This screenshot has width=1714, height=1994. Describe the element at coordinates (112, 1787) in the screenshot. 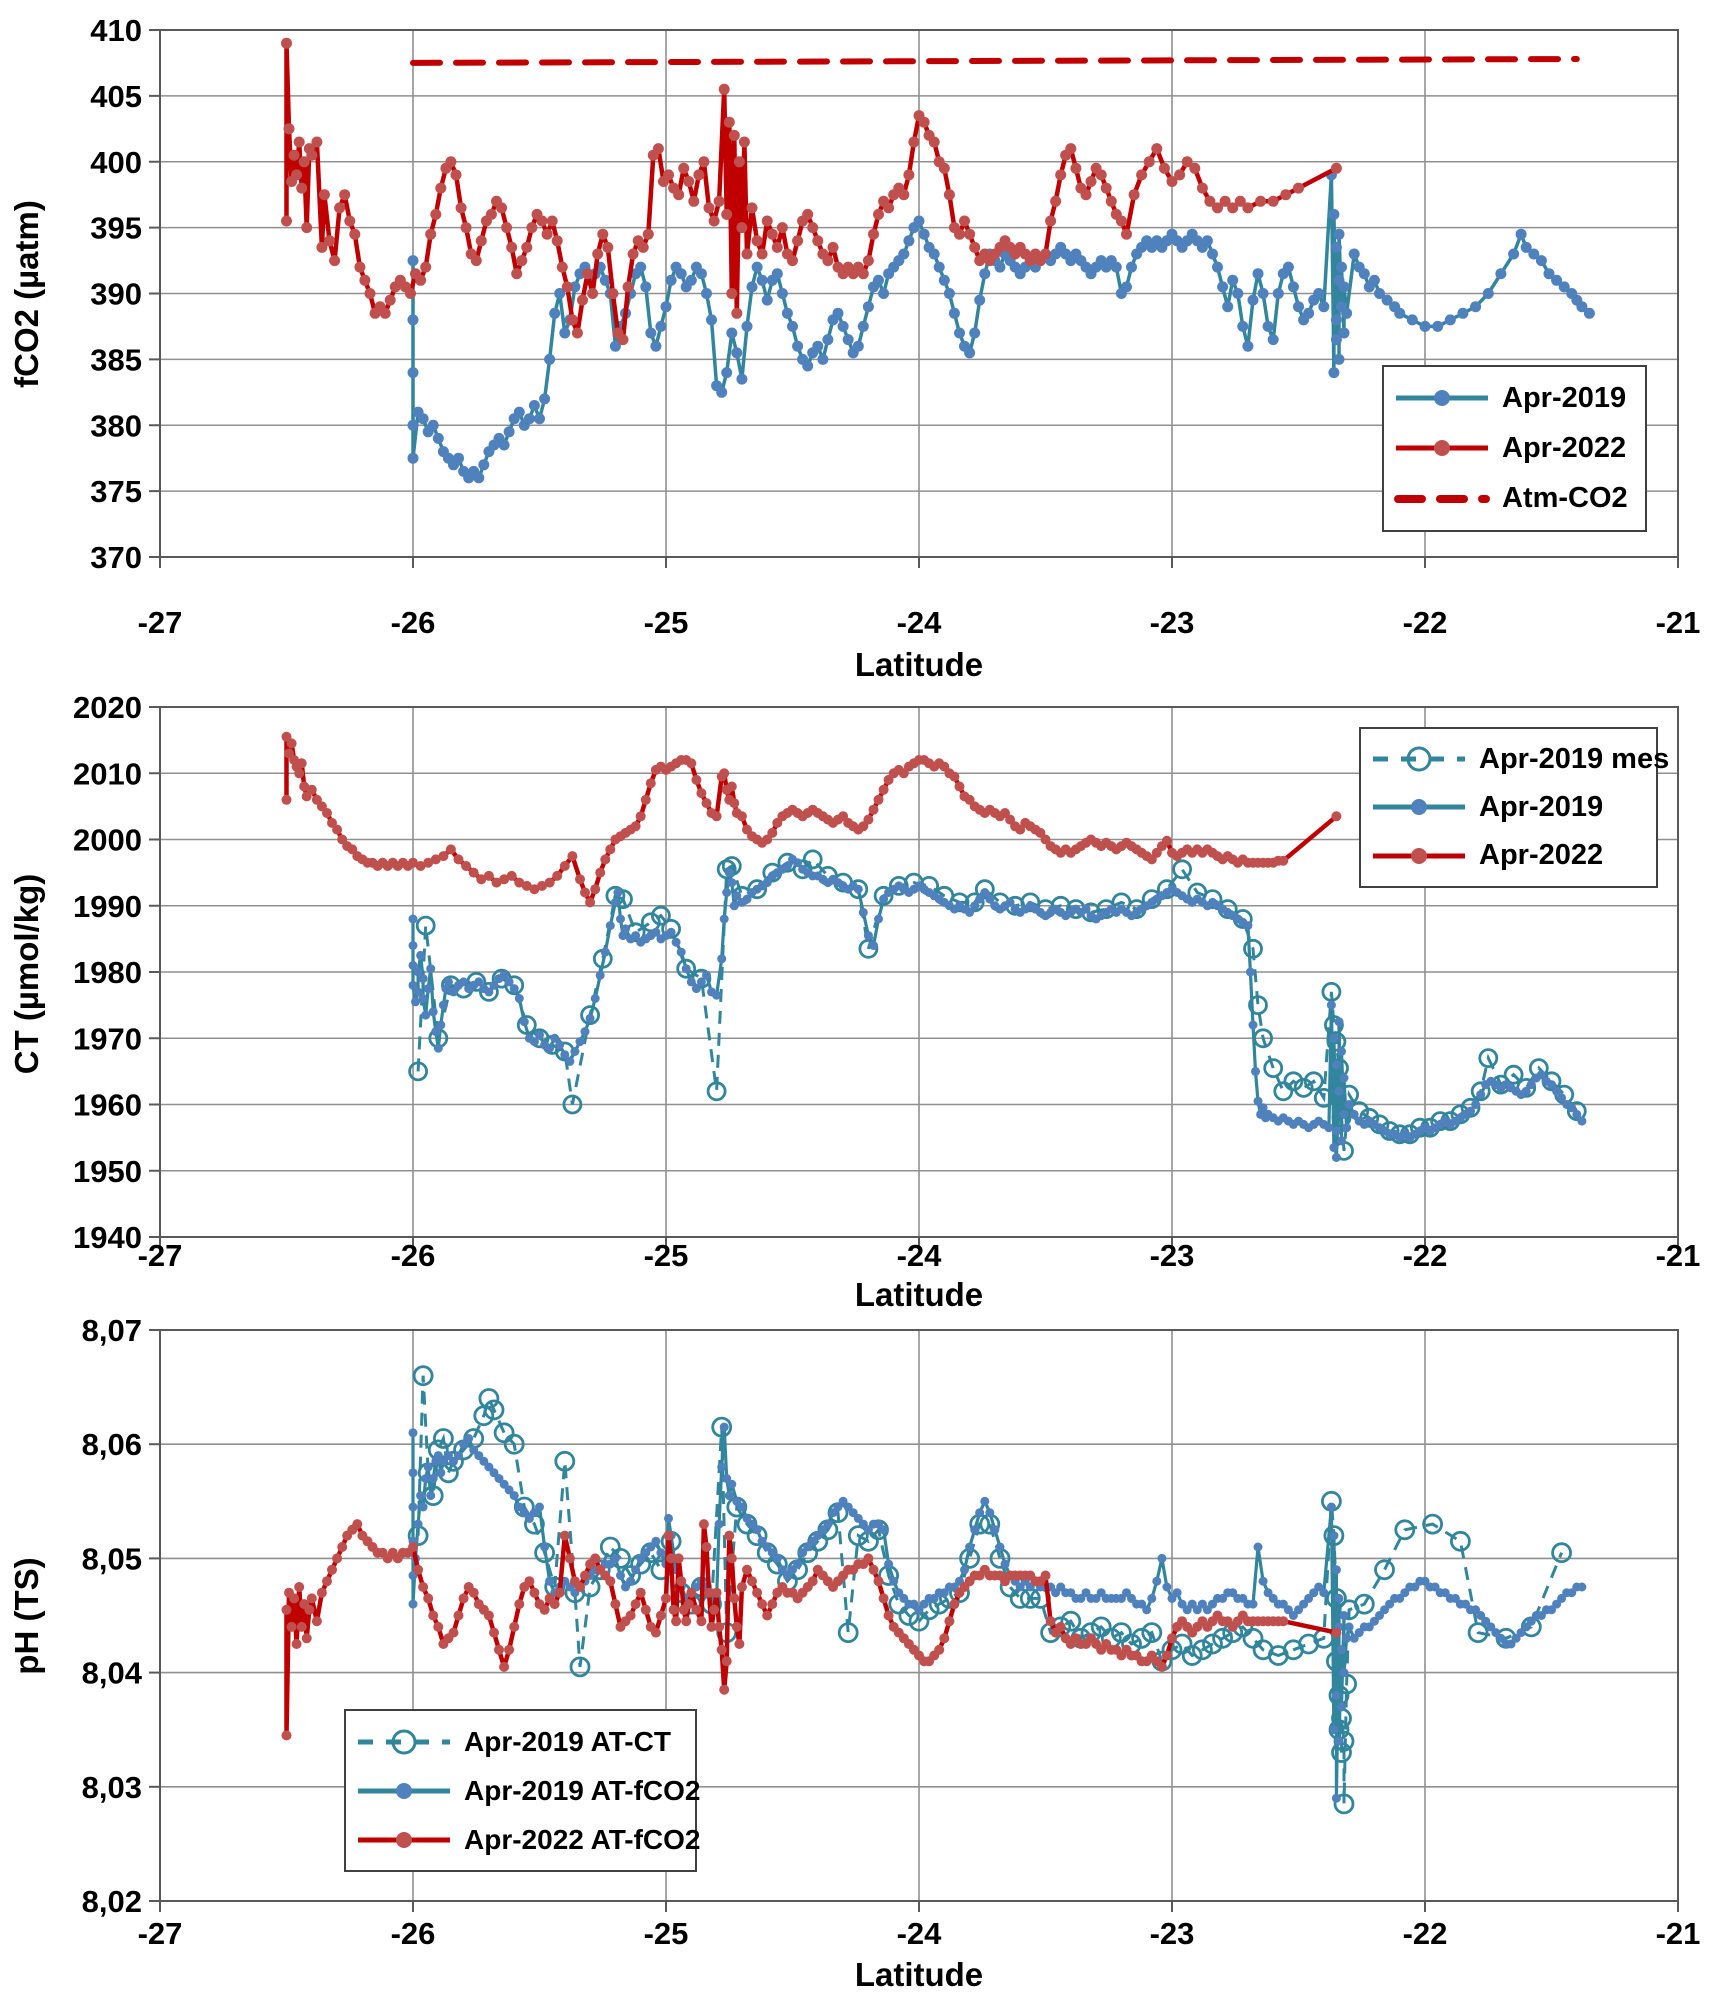

I see `y-tick-label: 8,03` at that location.